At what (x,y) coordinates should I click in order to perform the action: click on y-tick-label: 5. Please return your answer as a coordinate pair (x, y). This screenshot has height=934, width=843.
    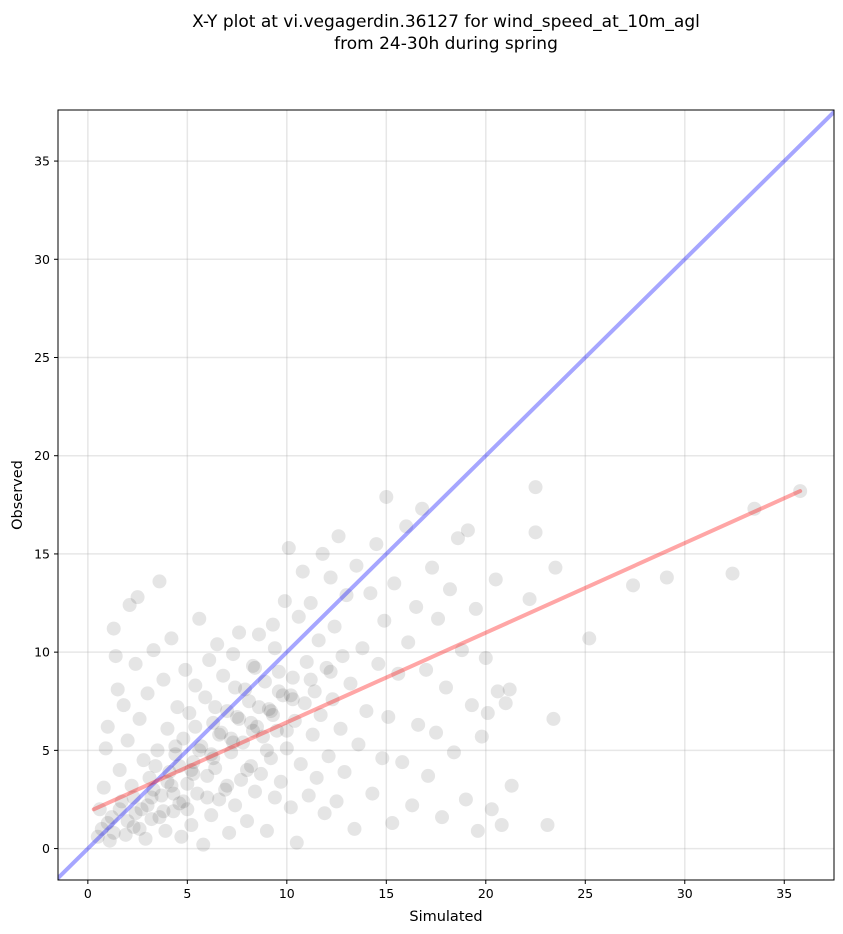
    Looking at the image, I should click on (46, 750).